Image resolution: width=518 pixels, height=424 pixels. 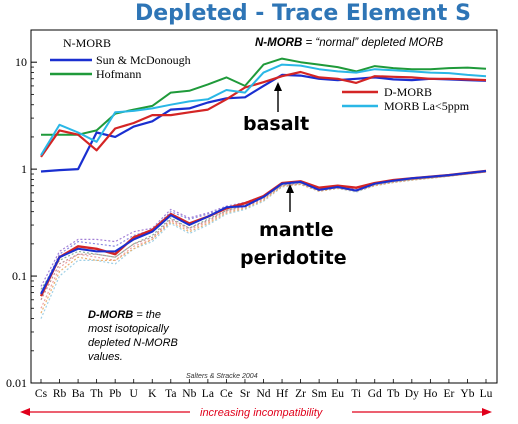 I want to click on x-tick-label-th: Th, so click(x=96, y=394).